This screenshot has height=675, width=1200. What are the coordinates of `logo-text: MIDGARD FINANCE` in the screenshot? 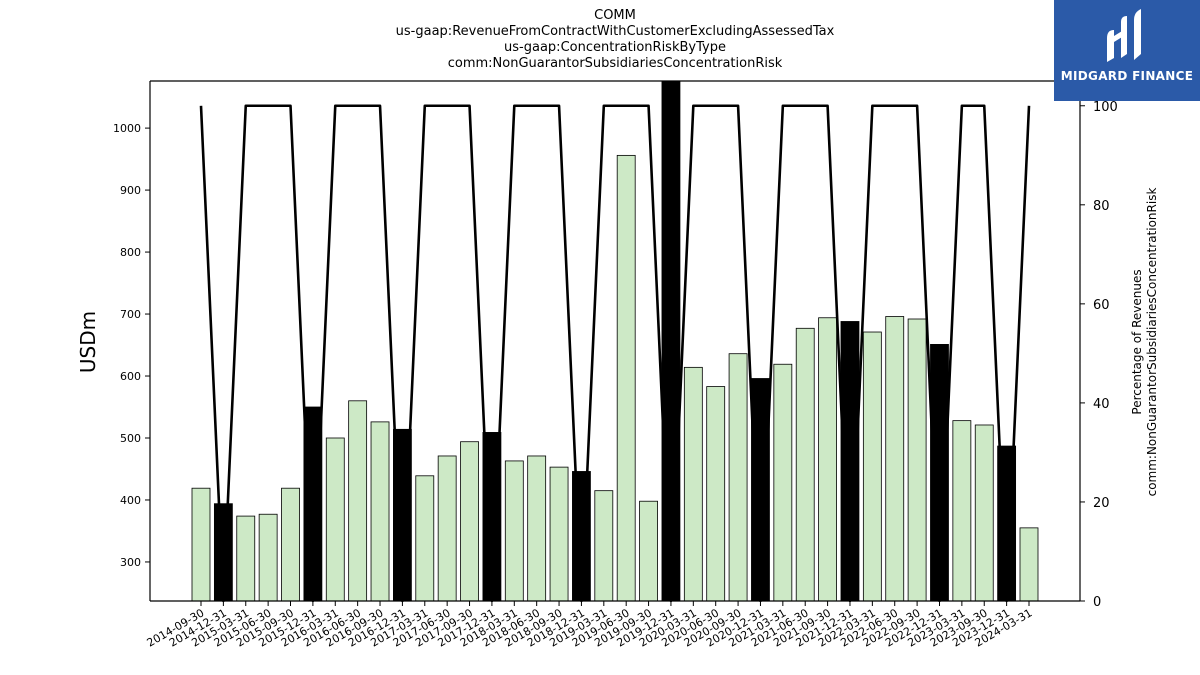 It's located at (1127, 76).